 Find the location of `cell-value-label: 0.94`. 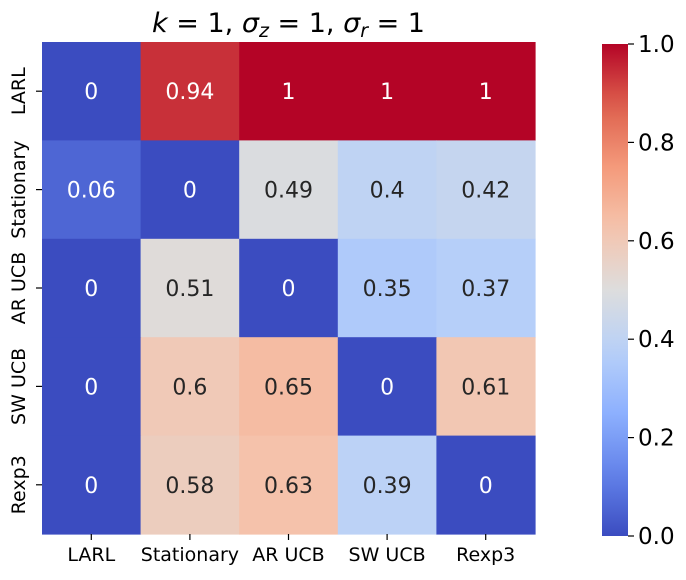

cell-value-label: 0.94 is located at coordinates (189, 92).